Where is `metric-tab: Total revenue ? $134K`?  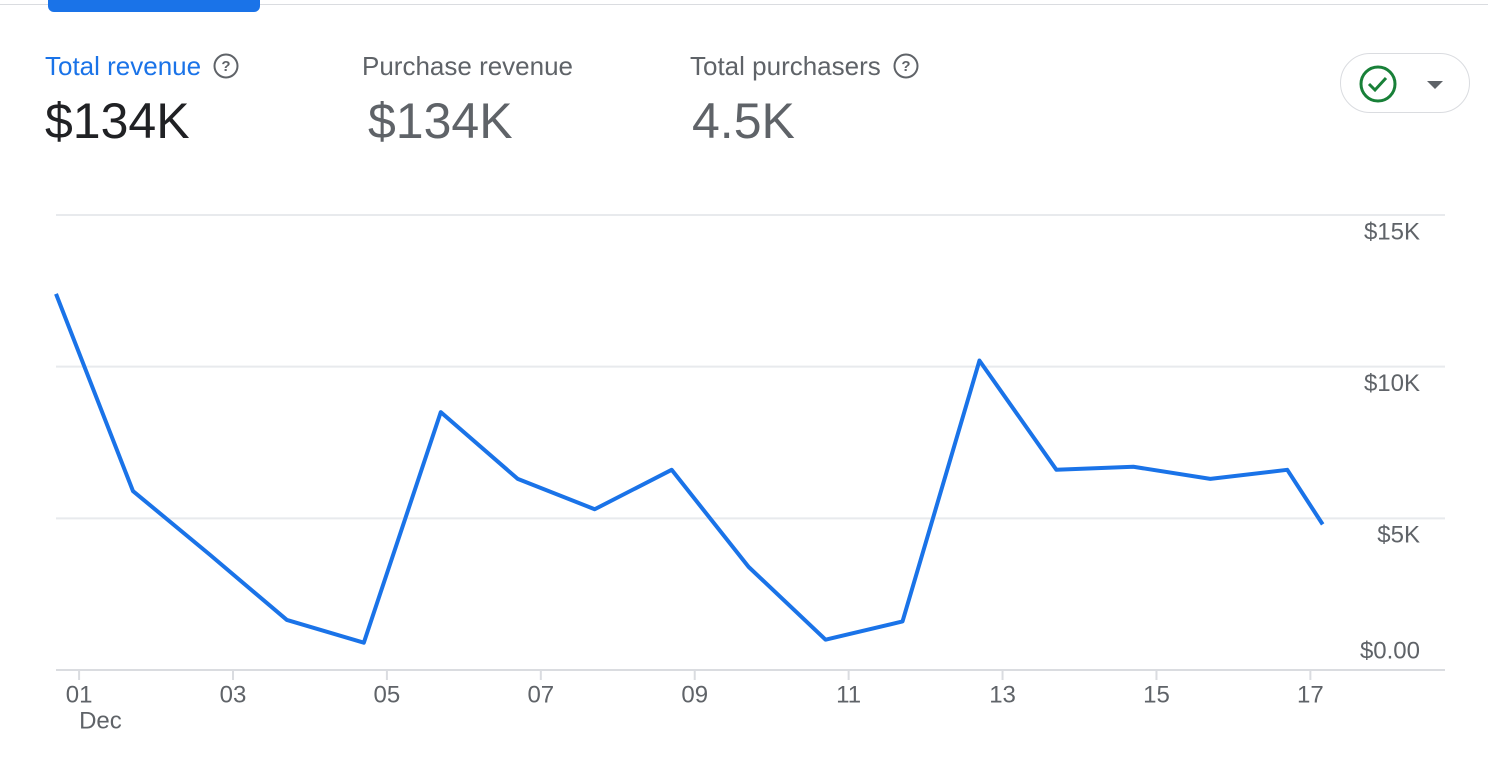 metric-tab: Total revenue ? $134K is located at coordinates (142, 99).